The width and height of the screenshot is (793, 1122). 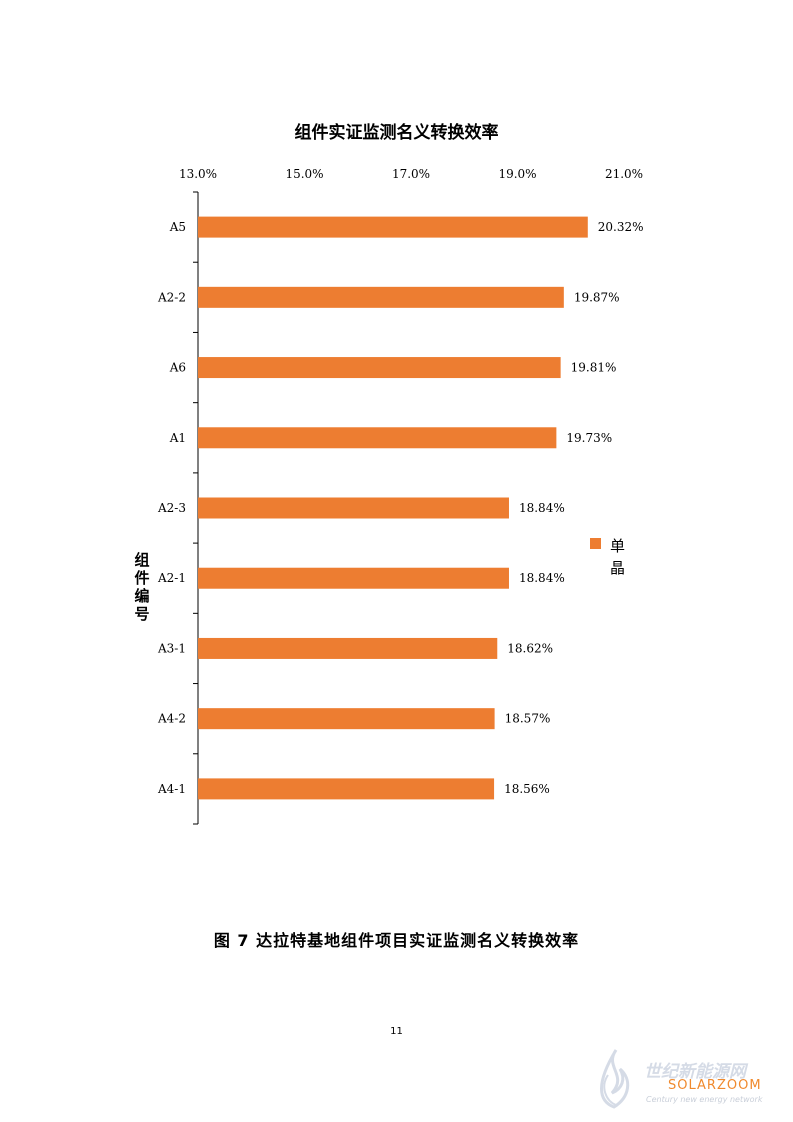 What do you see at coordinates (715, 1085) in the screenshot?
I see `watermark-brand: SOLARZOOM` at bounding box center [715, 1085].